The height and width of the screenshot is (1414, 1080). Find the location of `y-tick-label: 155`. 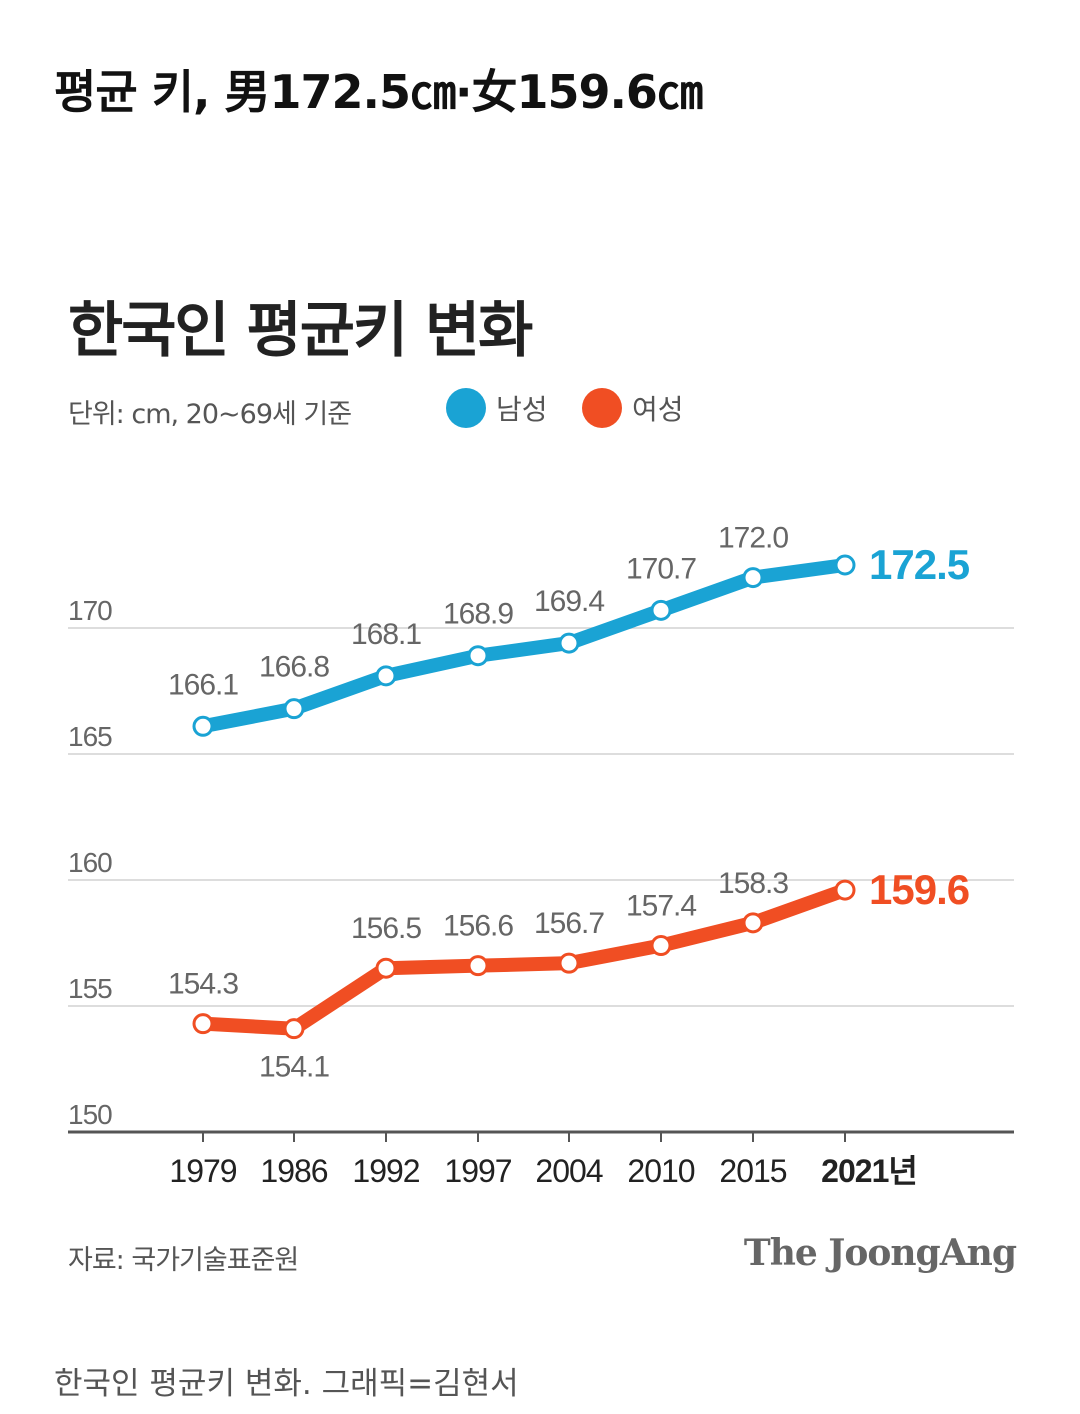

y-tick-label: 155 is located at coordinates (90, 988).